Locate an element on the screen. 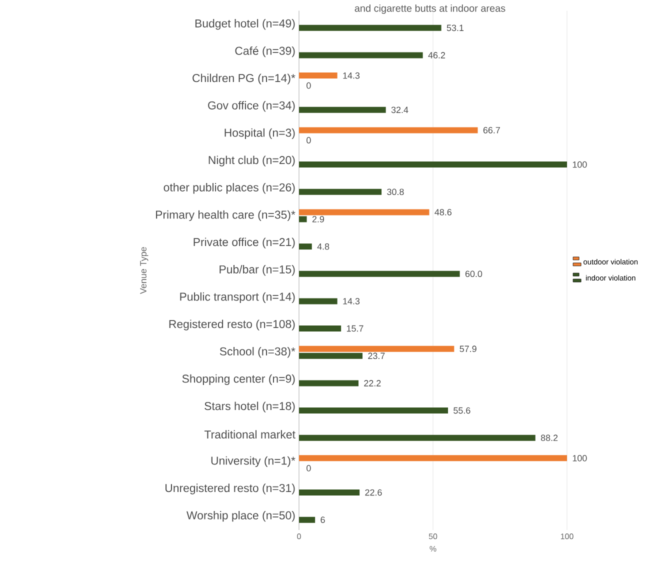 The image size is (668, 573). y-tick-label: other public places (n=26) is located at coordinates (229, 188).